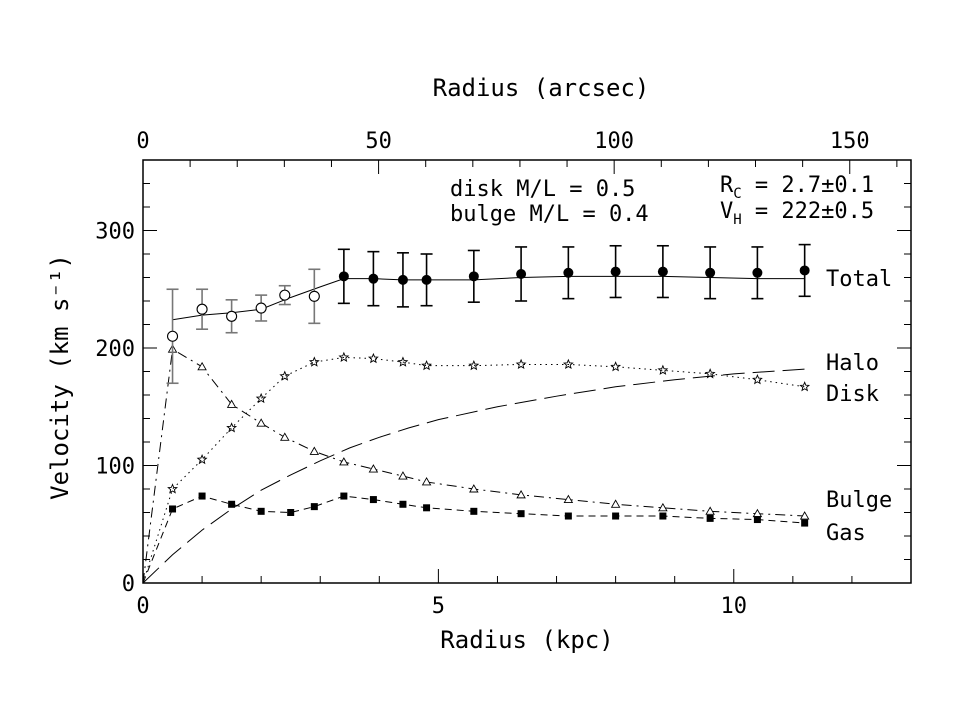 The image size is (960, 725). What do you see at coordinates (115, 349) in the screenshot?
I see `y-tick-label: 200` at bounding box center [115, 349].